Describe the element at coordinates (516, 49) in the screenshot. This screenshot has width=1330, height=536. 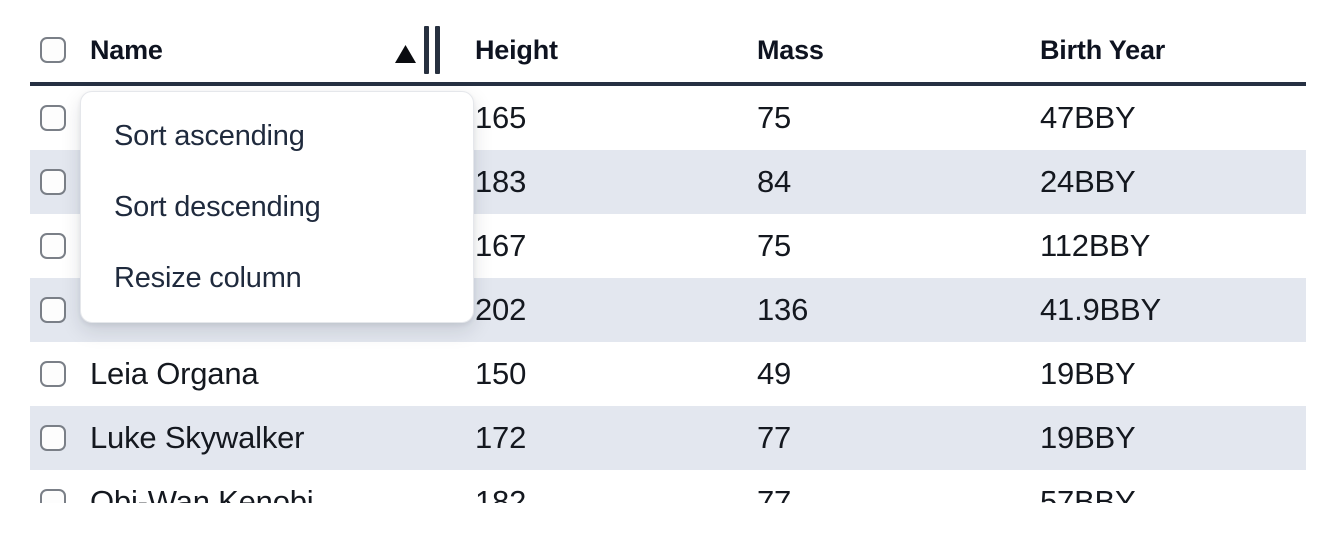
I see `column-header-height-label: Height` at that location.